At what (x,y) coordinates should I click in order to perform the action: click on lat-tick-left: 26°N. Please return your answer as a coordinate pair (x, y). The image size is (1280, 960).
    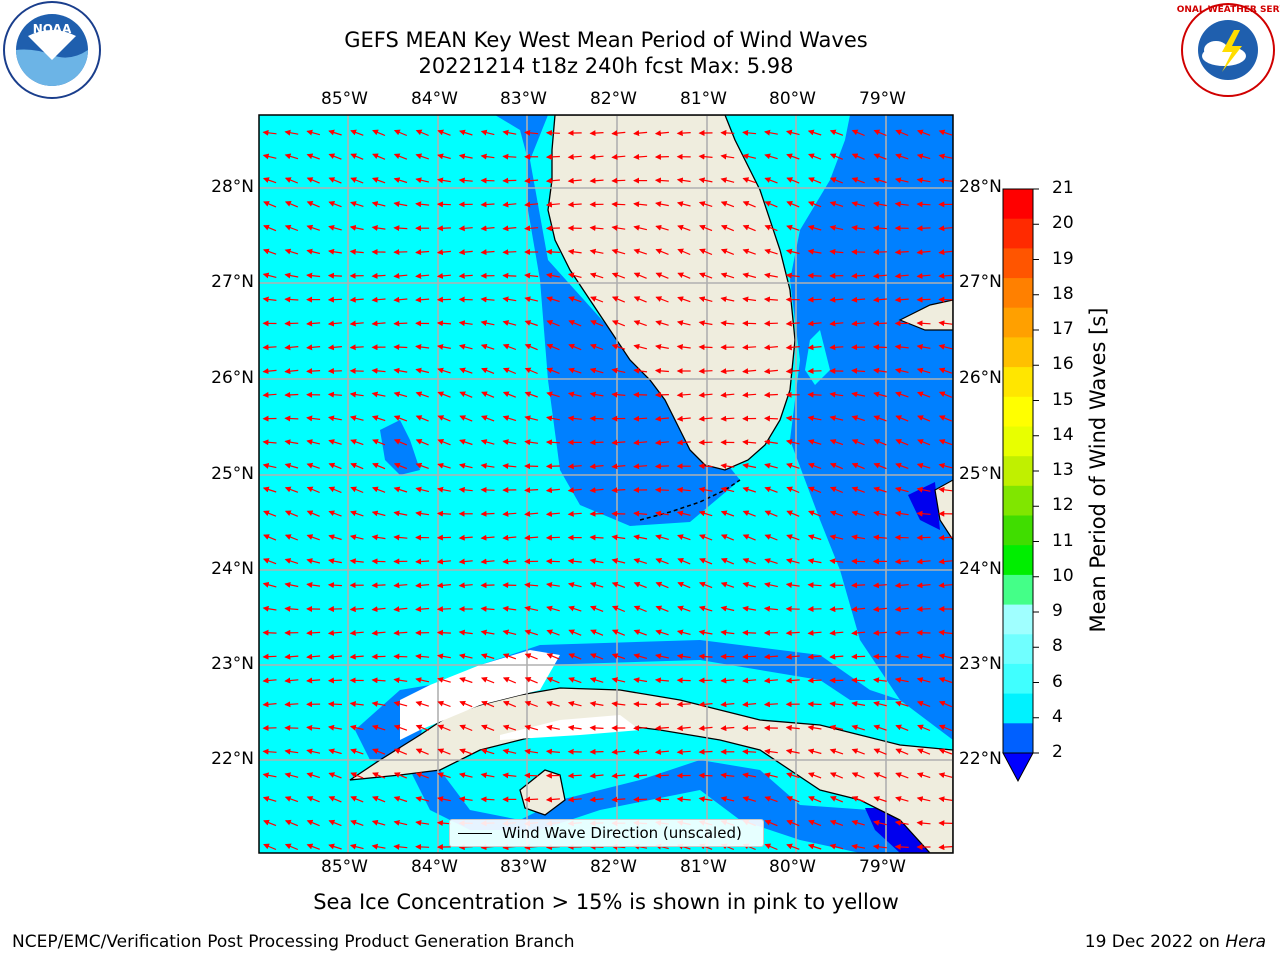
    Looking at the image, I should click on (232, 378).